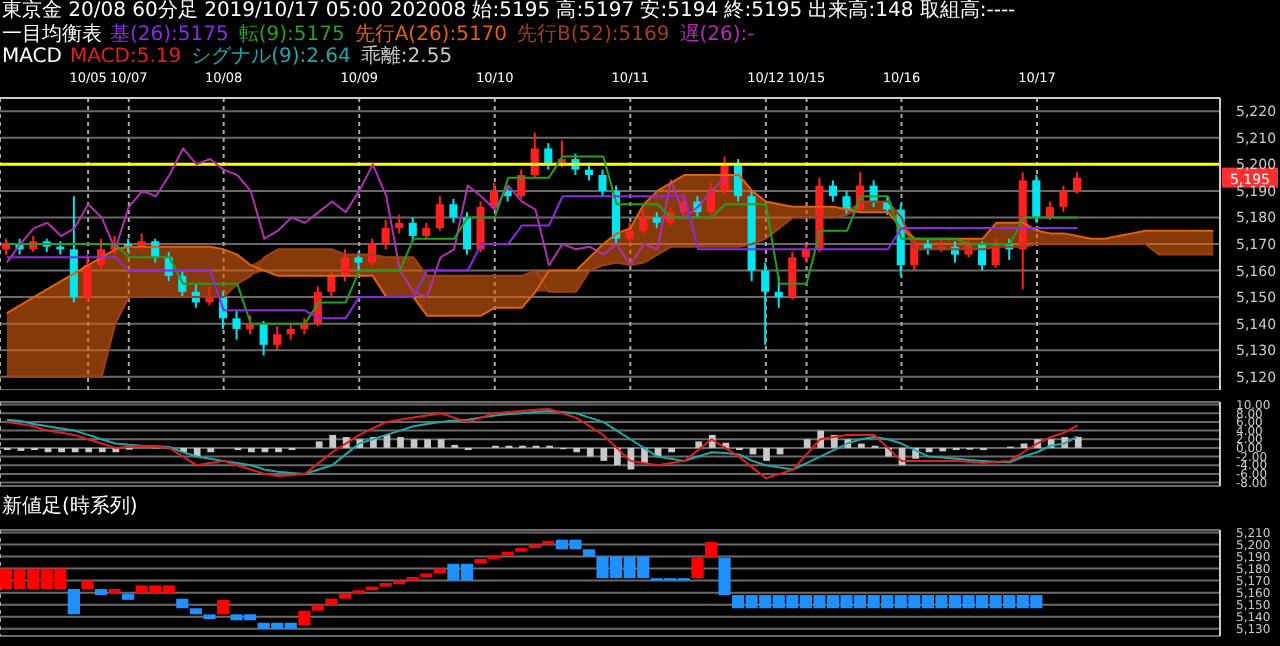  Describe the element at coordinates (271, 57) in the screenshot. I see `text: シグナル(9):2.64` at that location.